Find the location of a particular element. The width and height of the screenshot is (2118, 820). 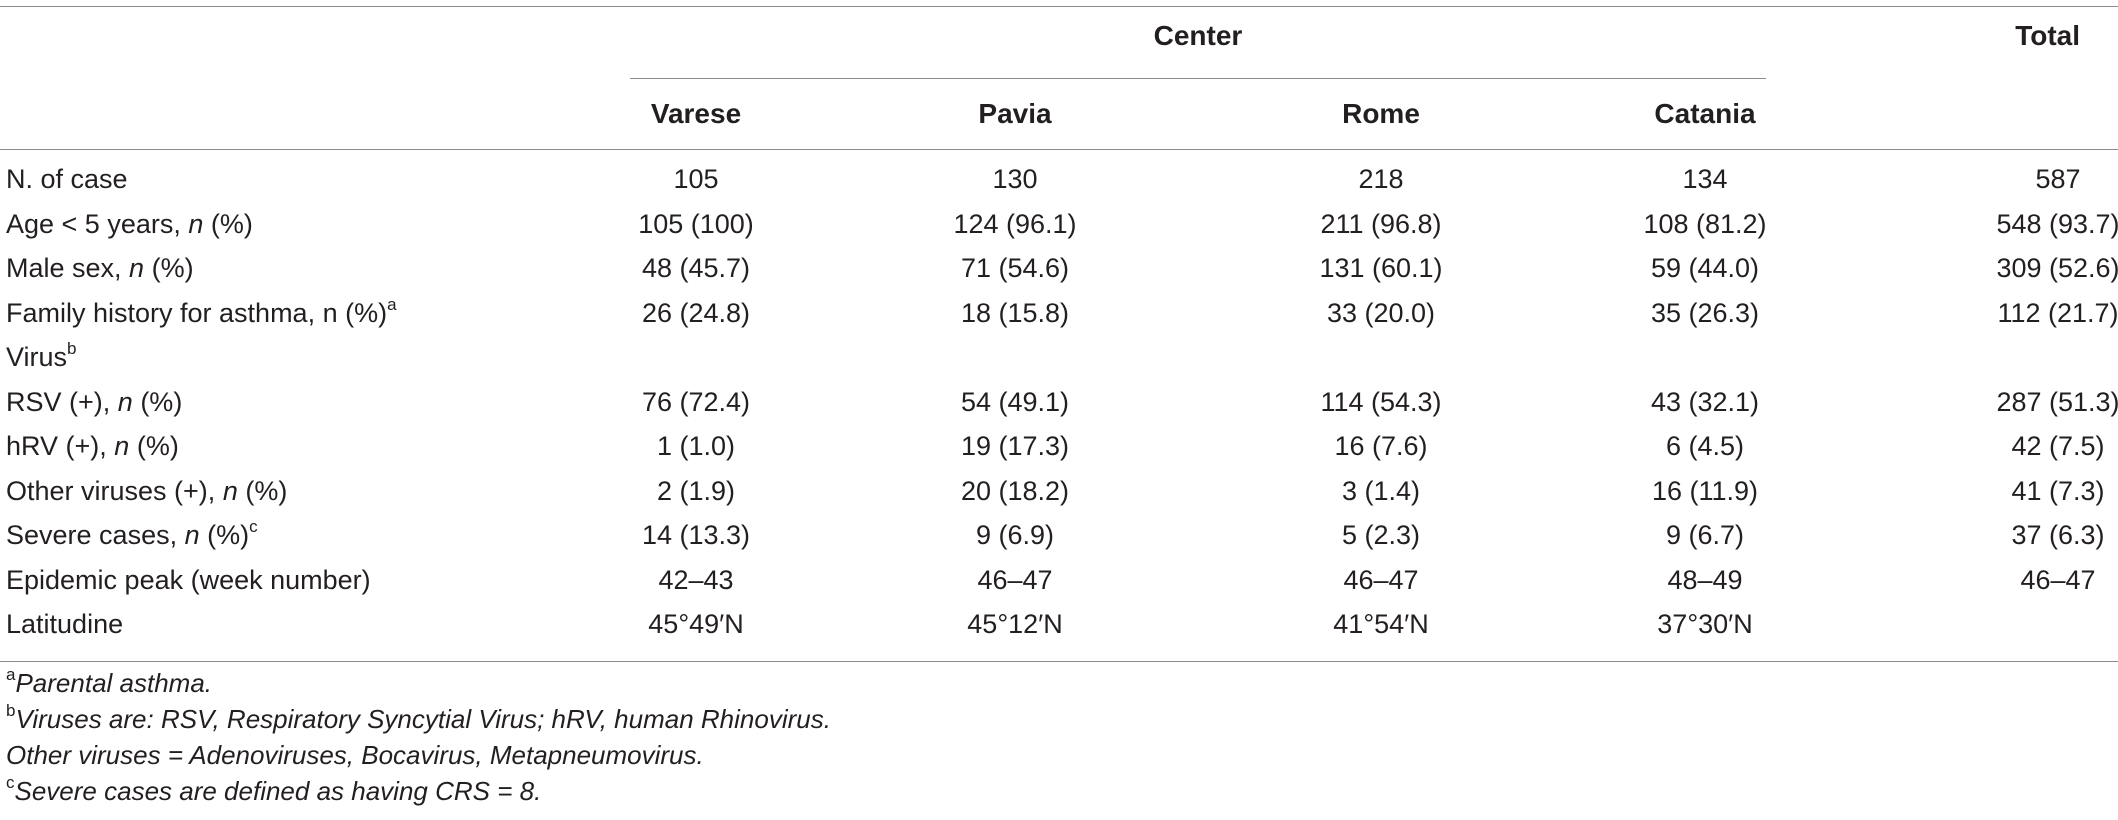

table-row: Virusb is located at coordinates (1059, 357).